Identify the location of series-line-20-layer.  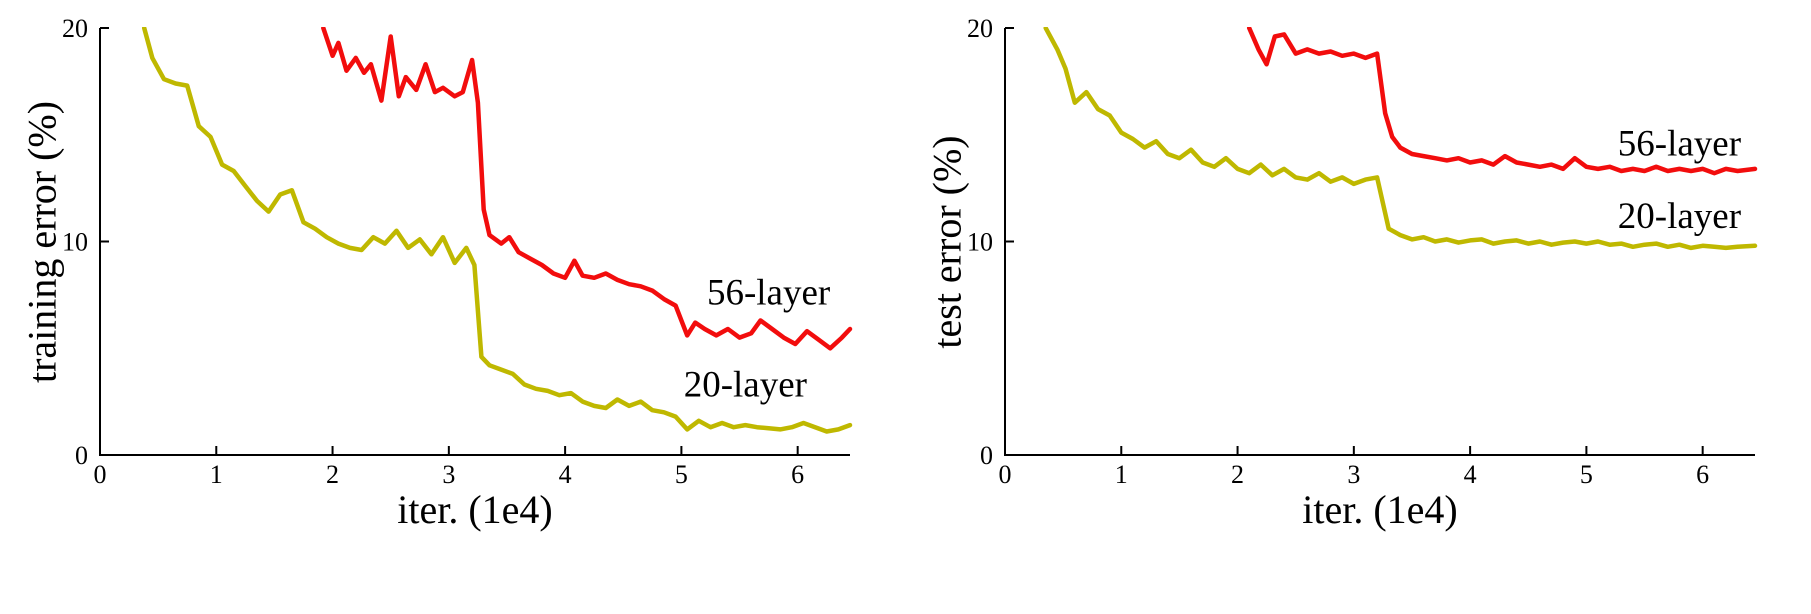
(1400, 139).